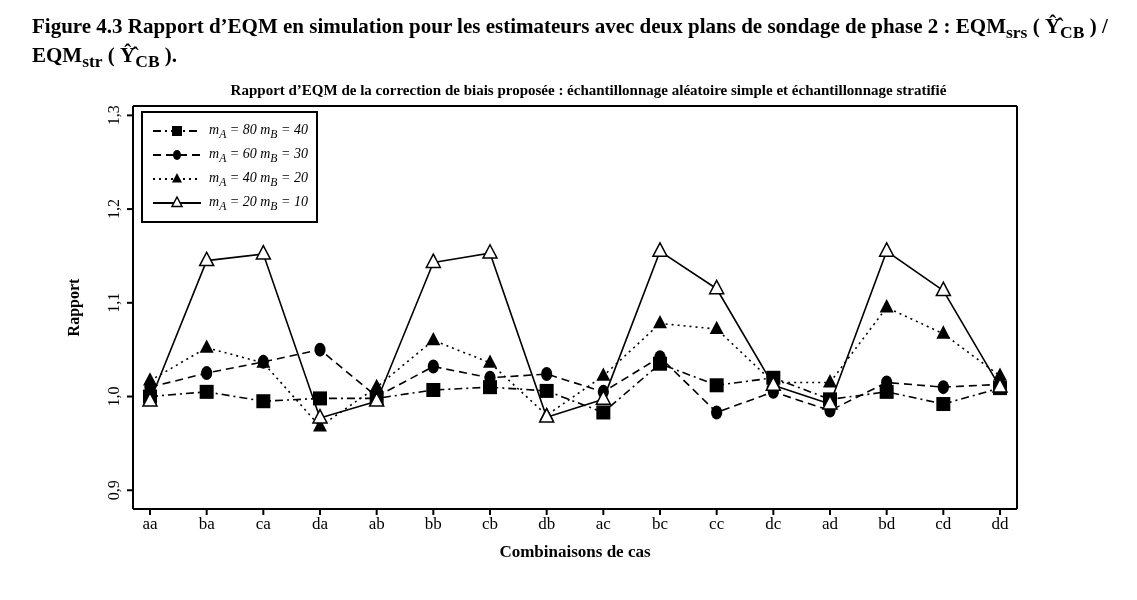  I want to click on x-tick-label: bd, so click(887, 524).